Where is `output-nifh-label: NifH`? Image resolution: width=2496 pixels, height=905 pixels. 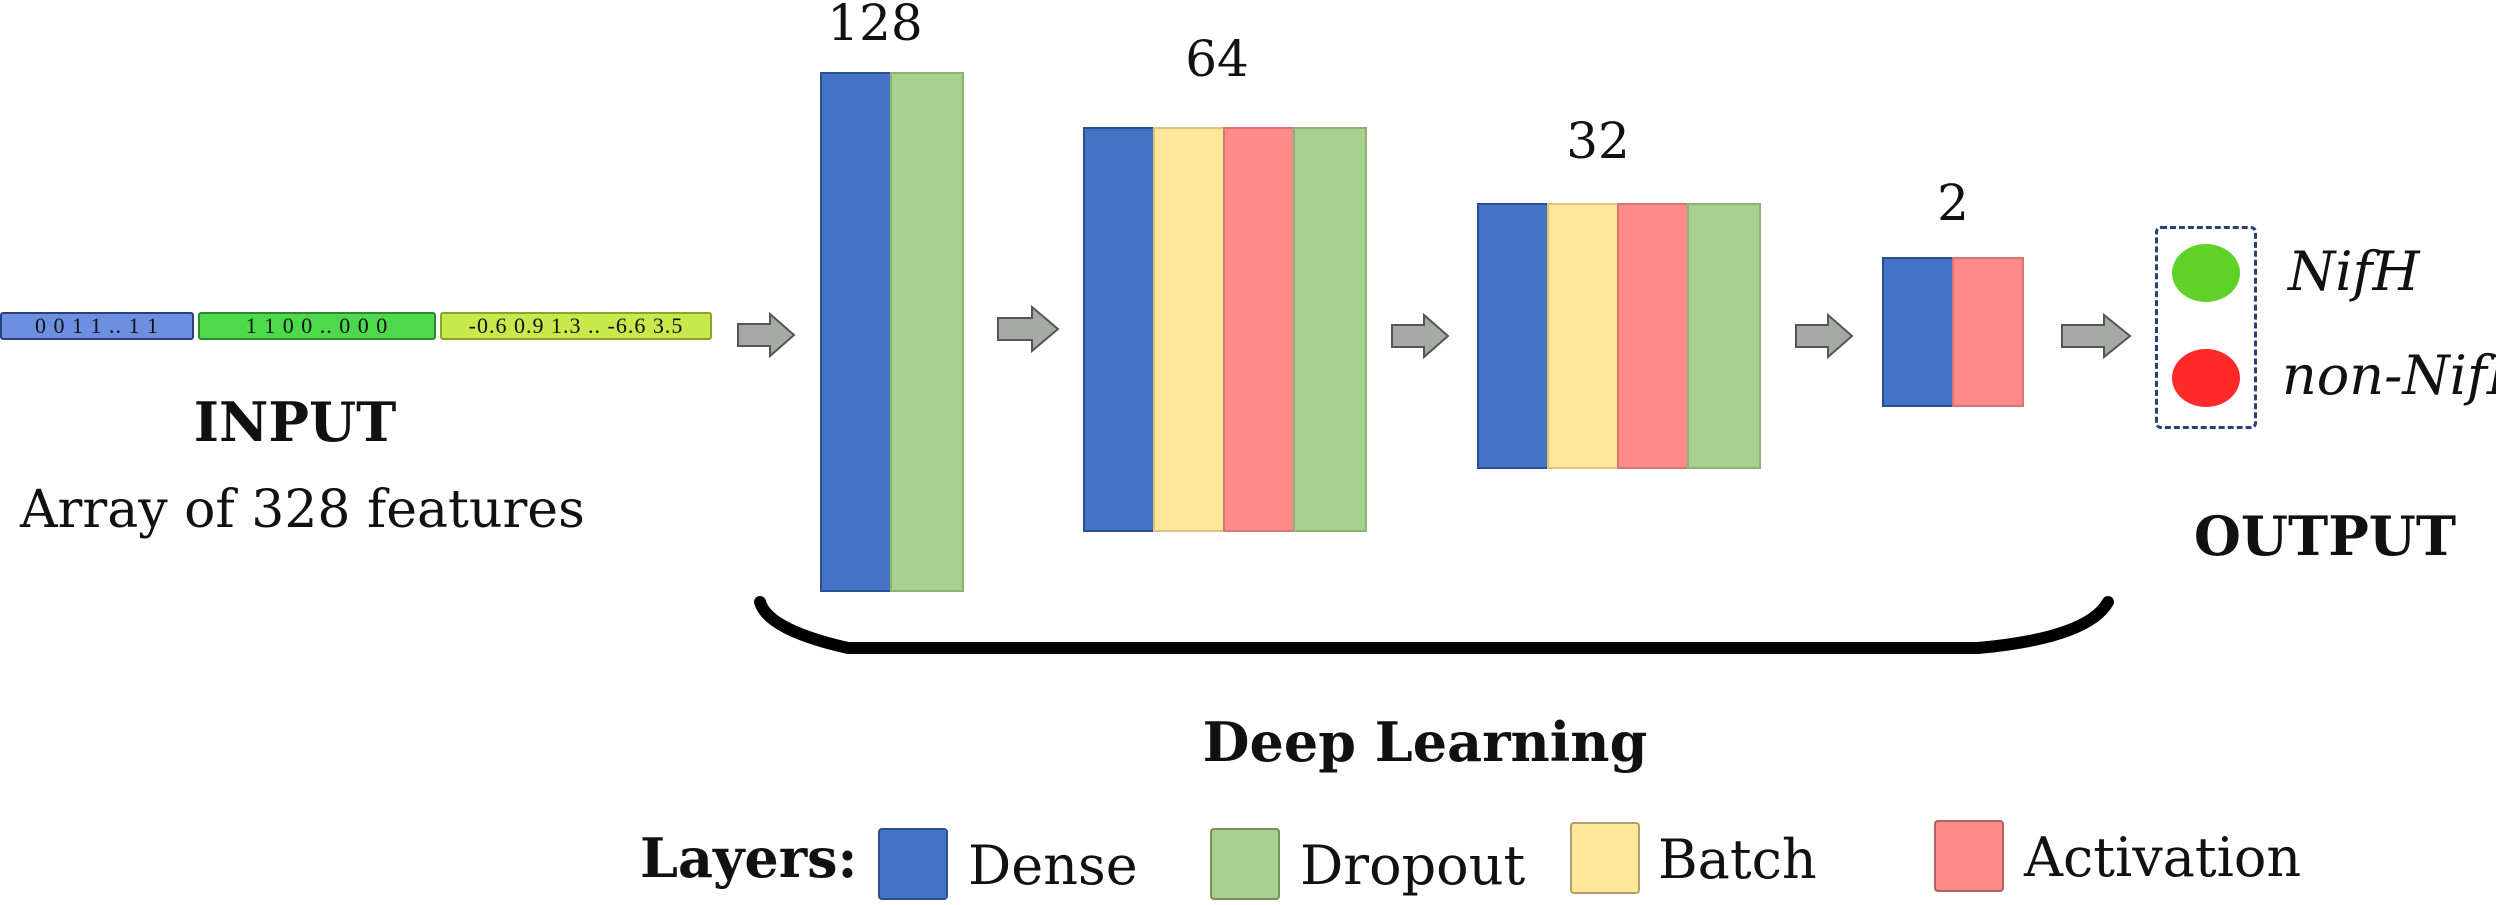 output-nifh-label: NifH is located at coordinates (2354, 271).